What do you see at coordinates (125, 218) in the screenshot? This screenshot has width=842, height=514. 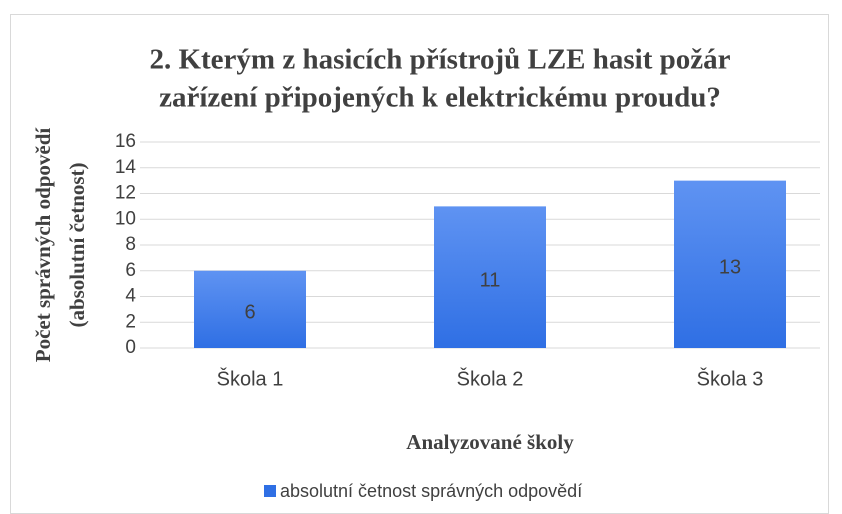 I see `y-tick-label: 10` at bounding box center [125, 218].